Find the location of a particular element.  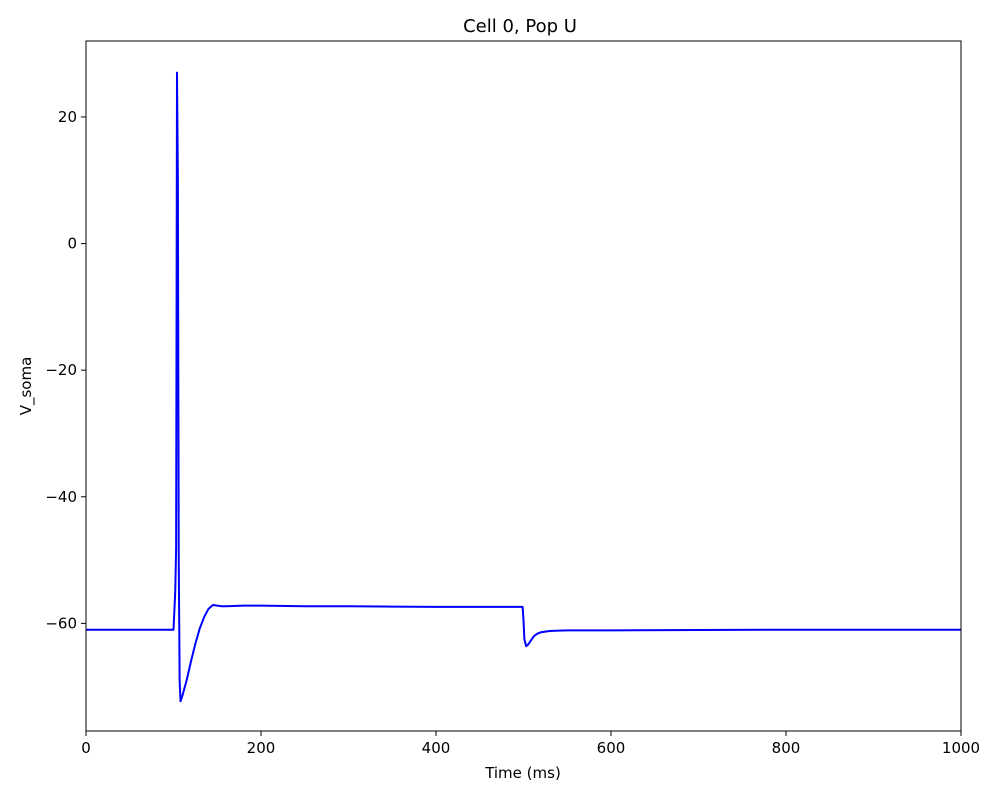

x-tick-label: 800 is located at coordinates (786, 748).